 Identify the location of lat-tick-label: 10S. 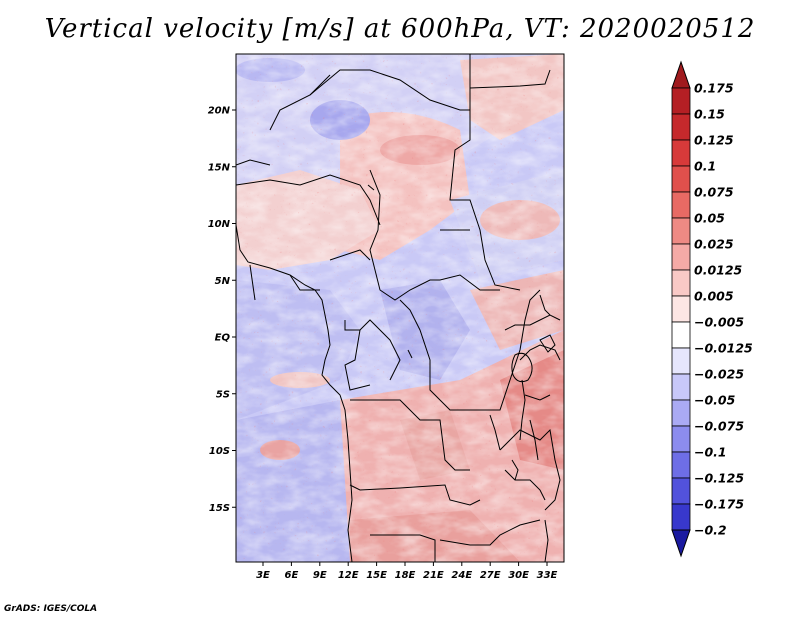
(219, 451).